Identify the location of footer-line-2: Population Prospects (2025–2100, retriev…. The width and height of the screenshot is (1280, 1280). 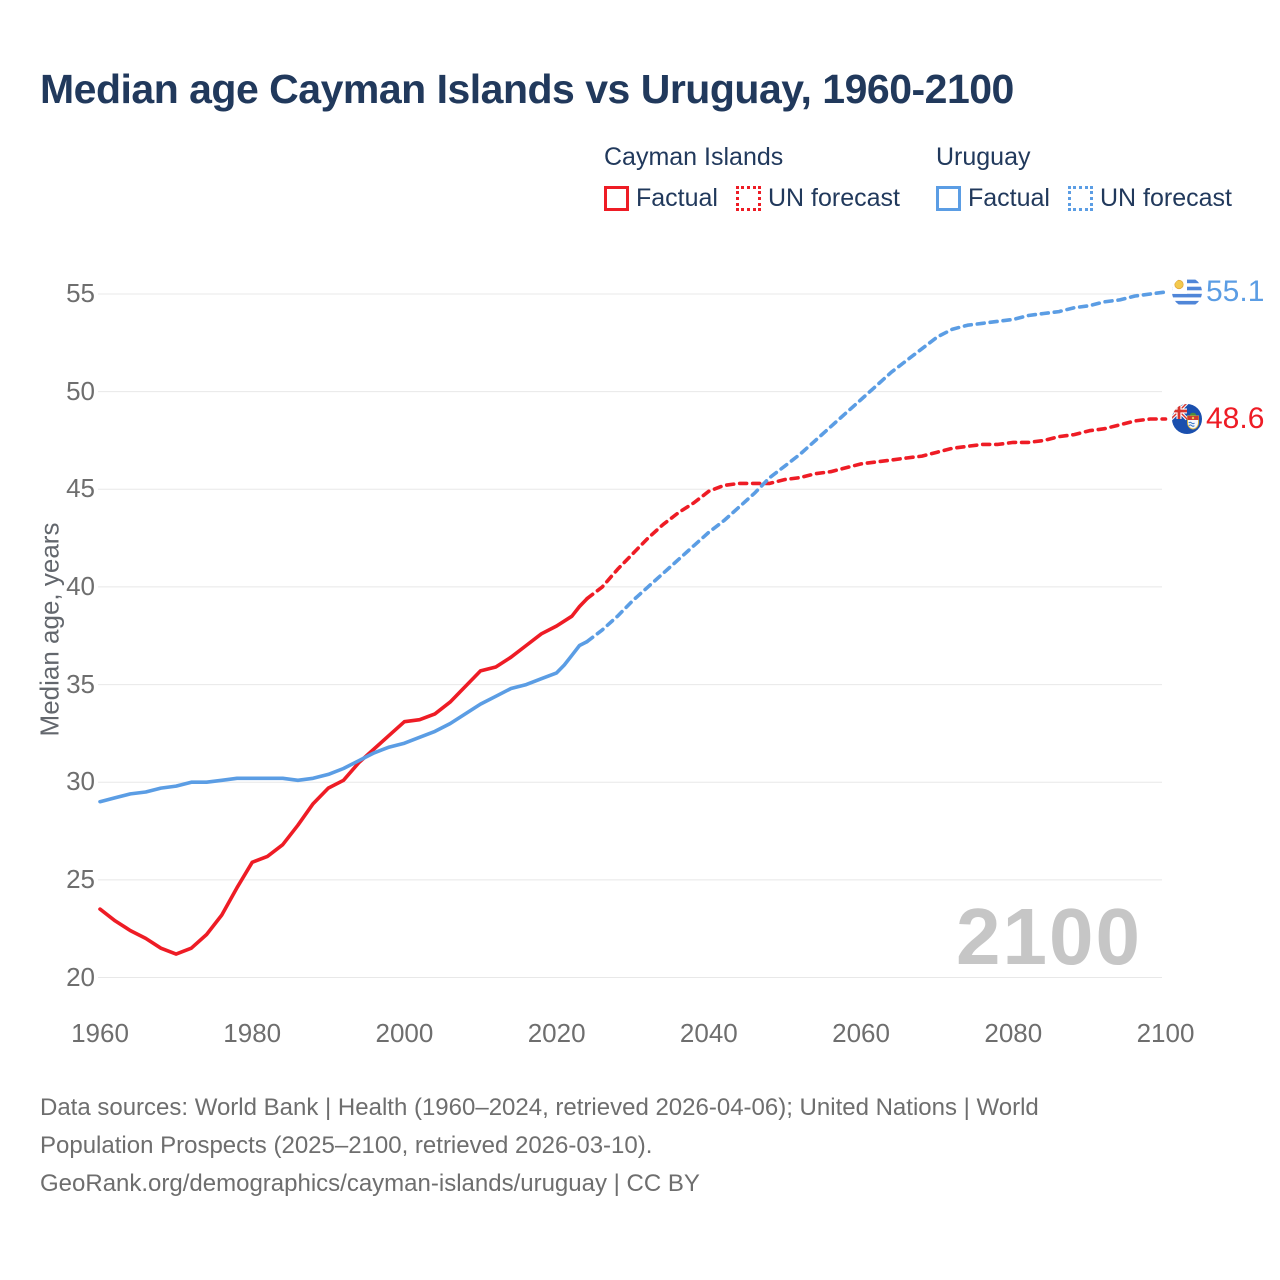
(346, 1145).